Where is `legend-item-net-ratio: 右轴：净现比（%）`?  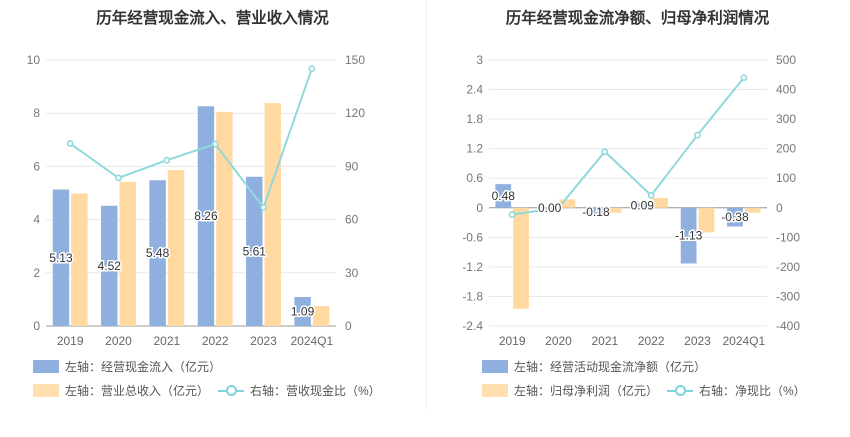 legend-item-net-ratio: 右轴：净现比（%） is located at coordinates (736, 390).